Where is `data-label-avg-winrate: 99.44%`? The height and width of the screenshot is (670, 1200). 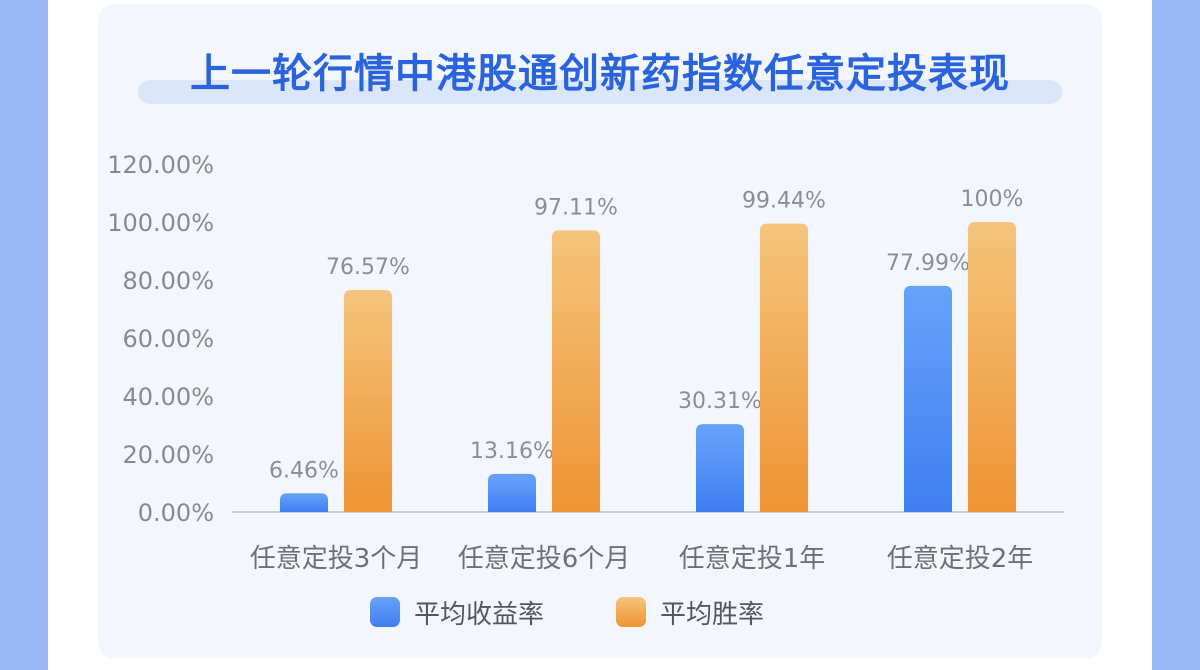
data-label-avg-winrate: 99.44% is located at coordinates (784, 201).